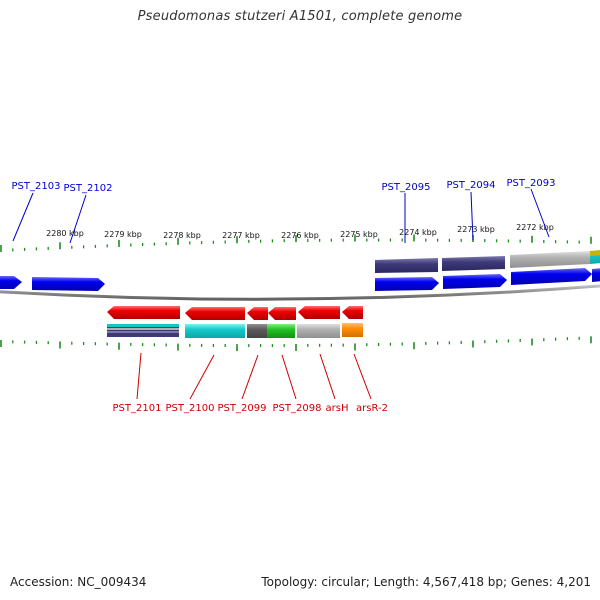 This screenshot has height=600, width=600. What do you see at coordinates (297, 408) in the screenshot?
I see `gene-label-reverse: PST_2098` at bounding box center [297, 408].